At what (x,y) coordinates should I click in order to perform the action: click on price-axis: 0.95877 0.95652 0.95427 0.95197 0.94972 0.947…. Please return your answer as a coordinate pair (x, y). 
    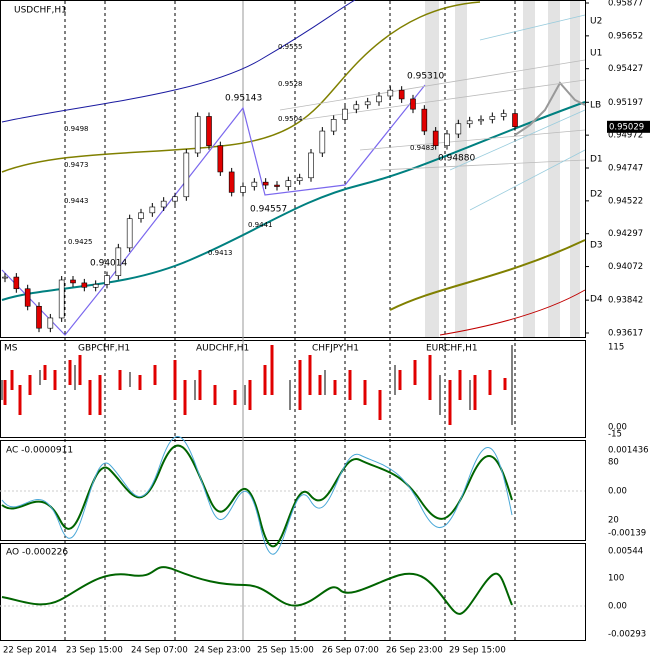
    Looking at the image, I should click on (617, 169).